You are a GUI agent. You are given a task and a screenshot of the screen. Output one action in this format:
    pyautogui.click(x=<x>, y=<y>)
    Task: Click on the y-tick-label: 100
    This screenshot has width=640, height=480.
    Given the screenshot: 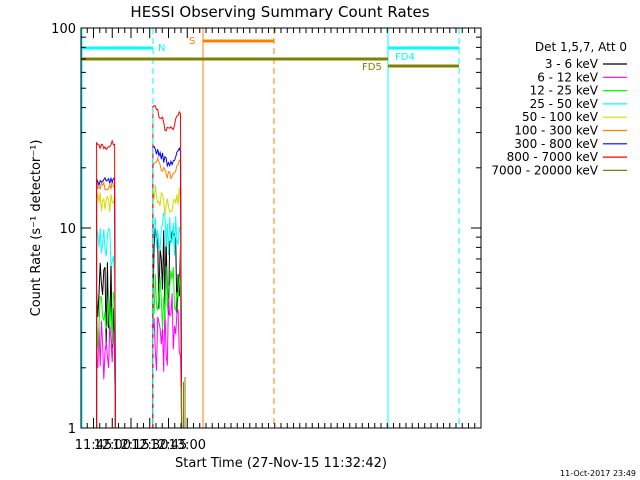 What is the action you would take?
    pyautogui.click(x=63, y=29)
    